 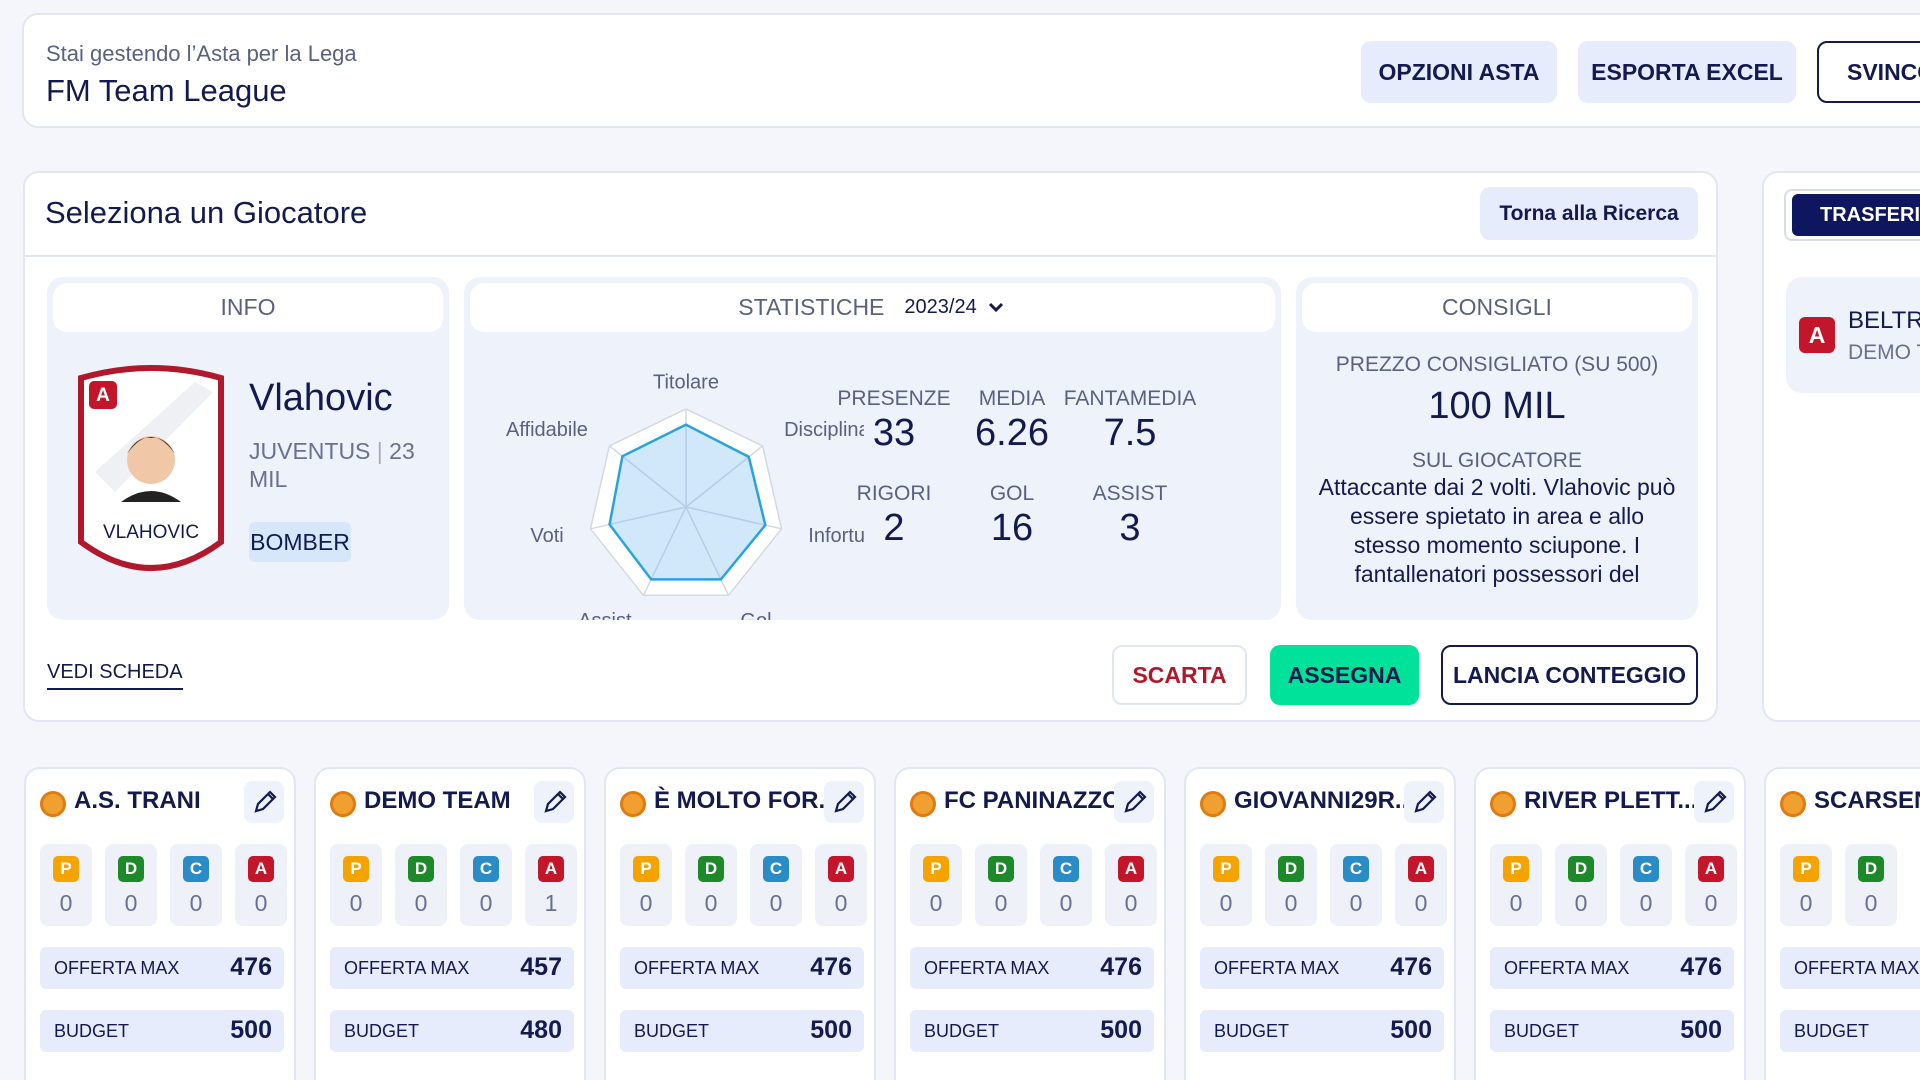 I want to click on subtitle: Stai gestendo l’Asta per la Lega, so click(x=201, y=53).